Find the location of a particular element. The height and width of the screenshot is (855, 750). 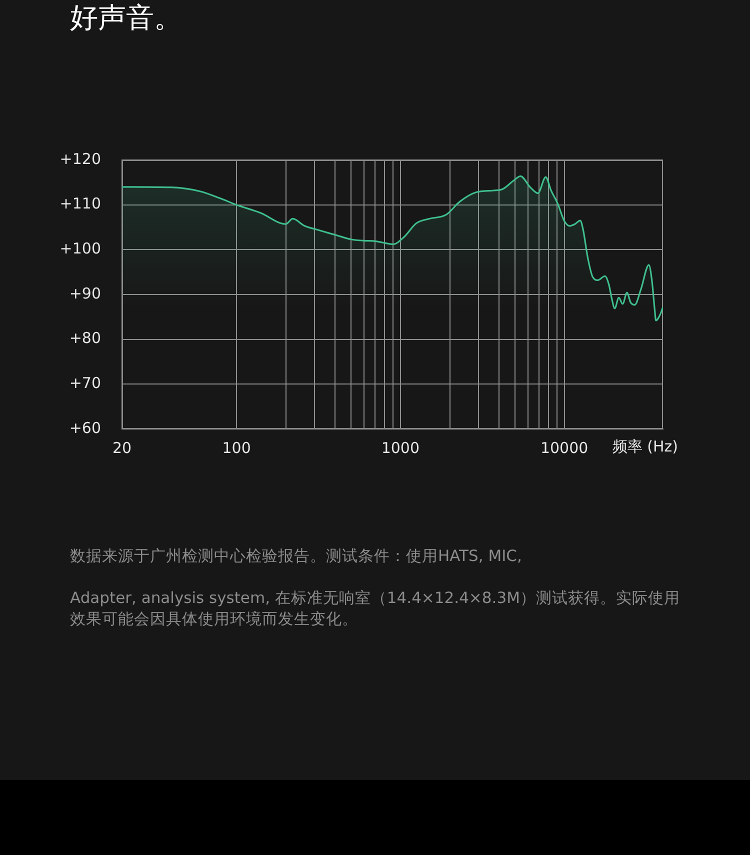

y-tick-label: +110 is located at coordinates (80, 203).